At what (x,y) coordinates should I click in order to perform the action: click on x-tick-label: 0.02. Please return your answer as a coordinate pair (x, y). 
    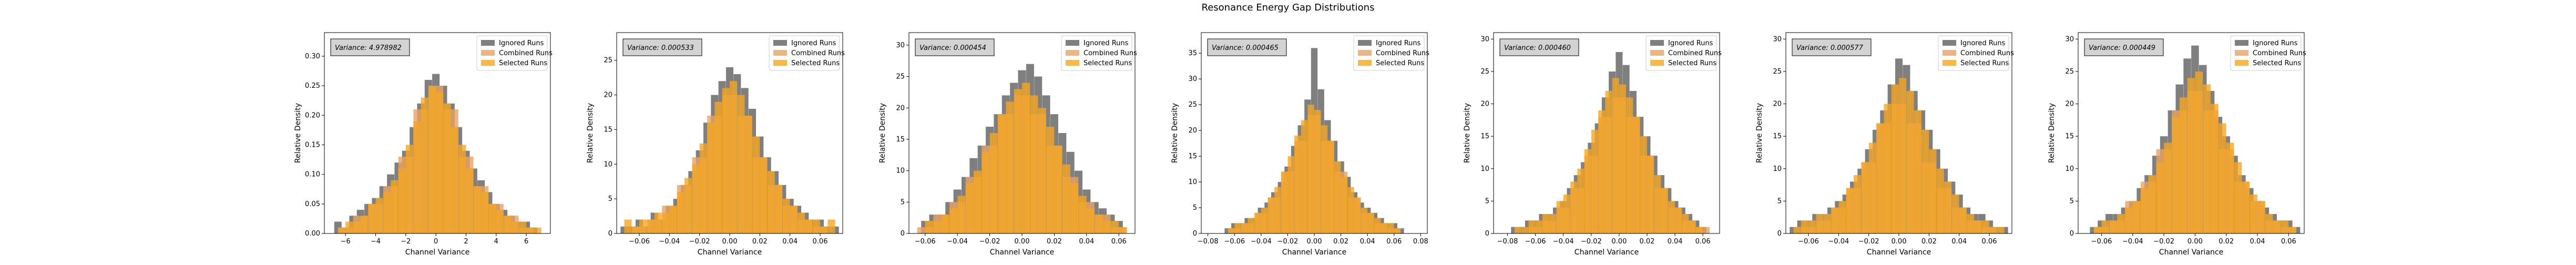
    Looking at the image, I should click on (1646, 242).